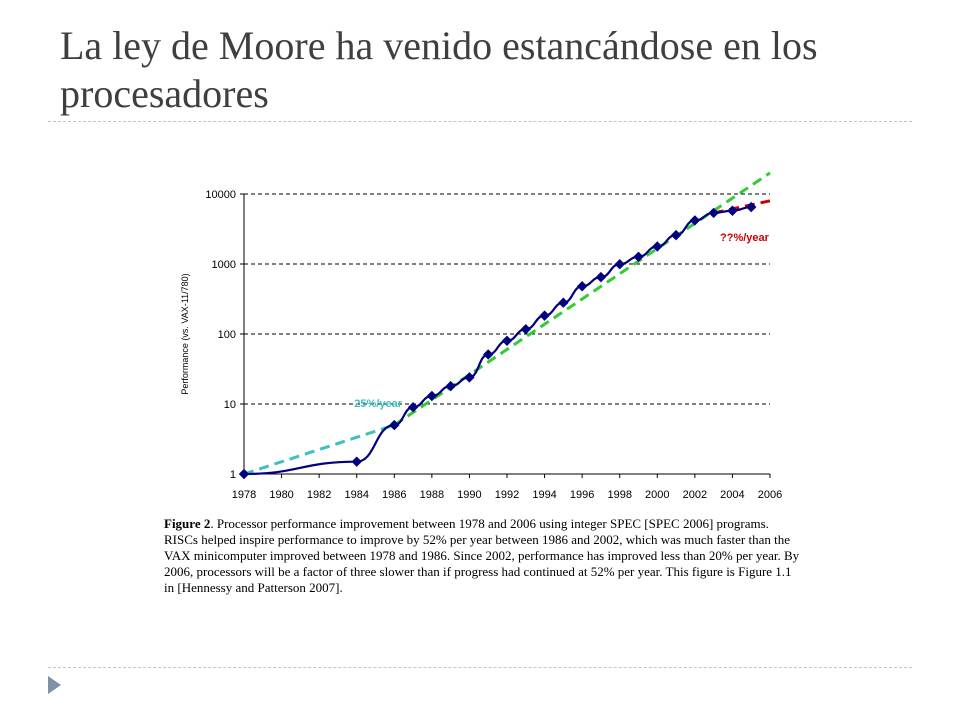 This screenshot has width=960, height=720. Describe the element at coordinates (432, 495) in the screenshot. I see `x-tick-label: 1988` at that location.